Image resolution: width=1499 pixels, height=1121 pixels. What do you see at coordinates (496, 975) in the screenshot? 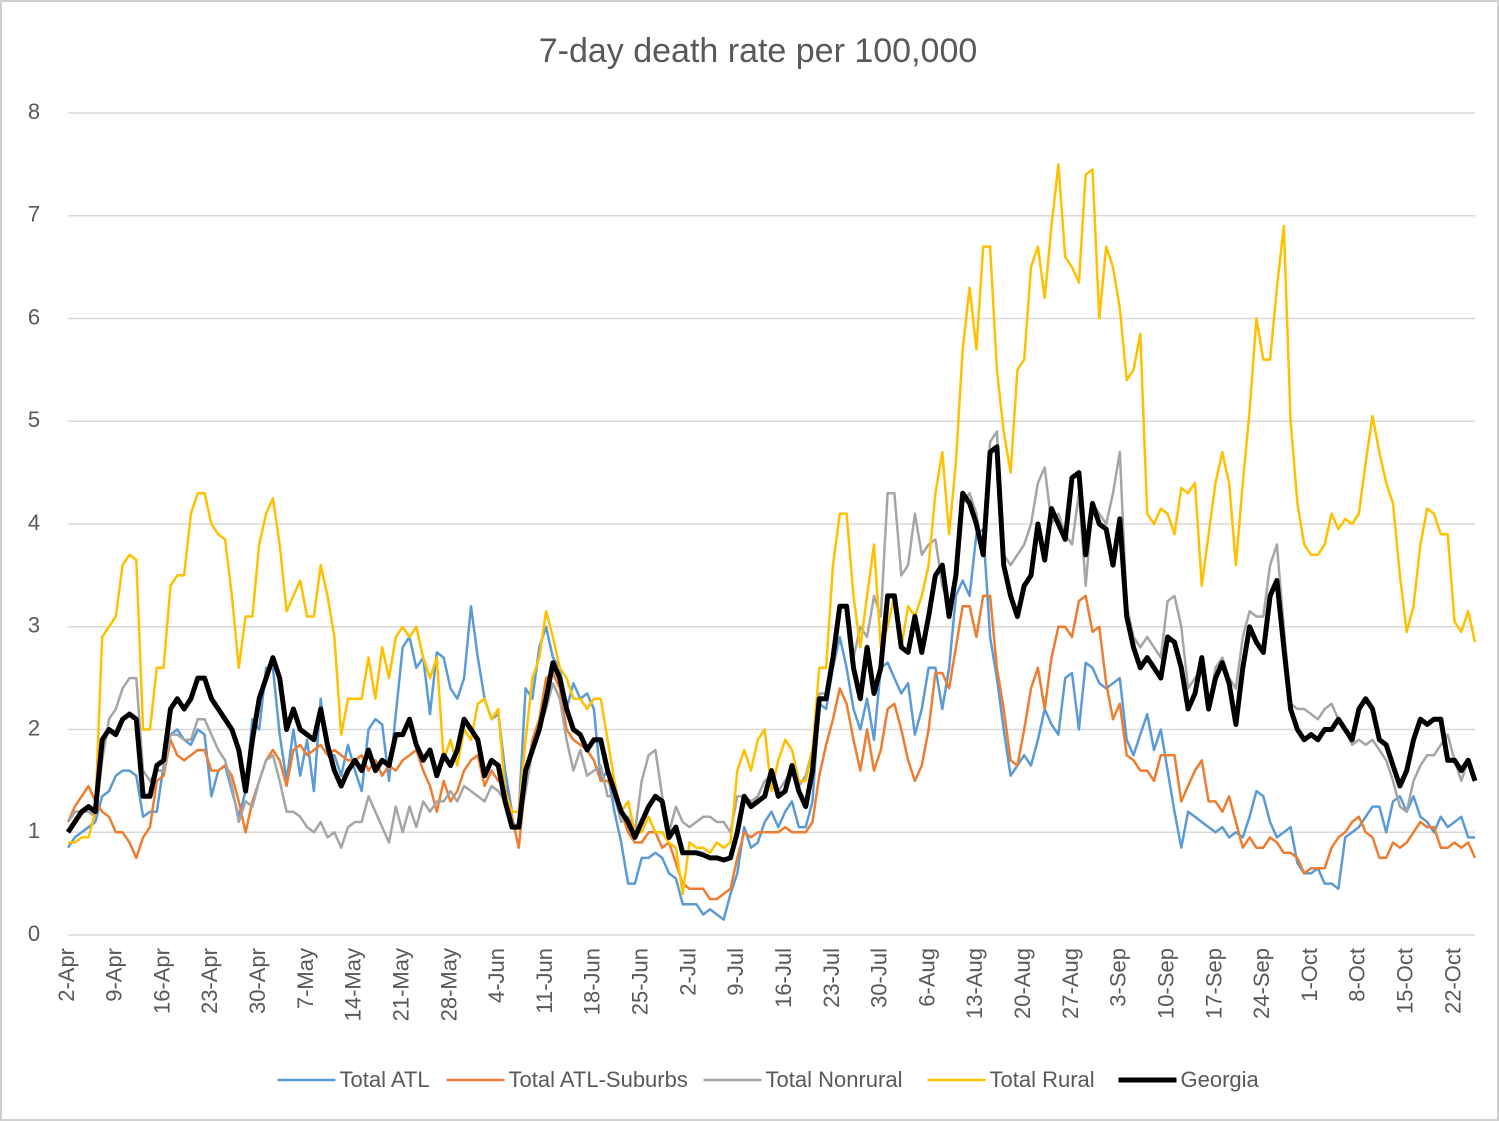
I see `x-tick-label: 4-Jun` at bounding box center [496, 975].